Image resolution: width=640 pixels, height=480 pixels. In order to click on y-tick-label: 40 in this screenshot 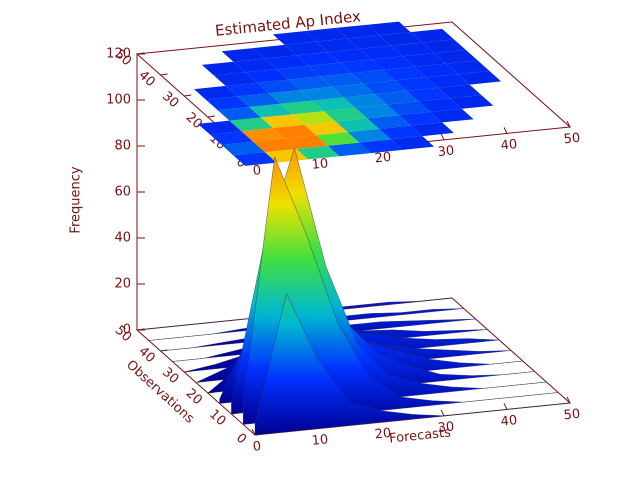, I will do `click(146, 79)`.